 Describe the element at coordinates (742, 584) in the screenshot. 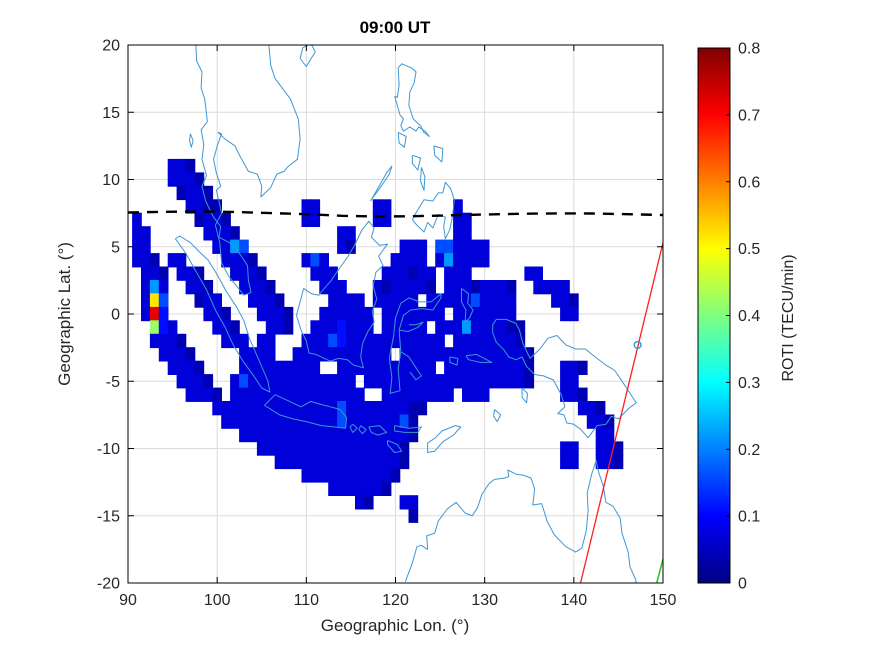

I see `colorbar-tick-label: 0` at that location.